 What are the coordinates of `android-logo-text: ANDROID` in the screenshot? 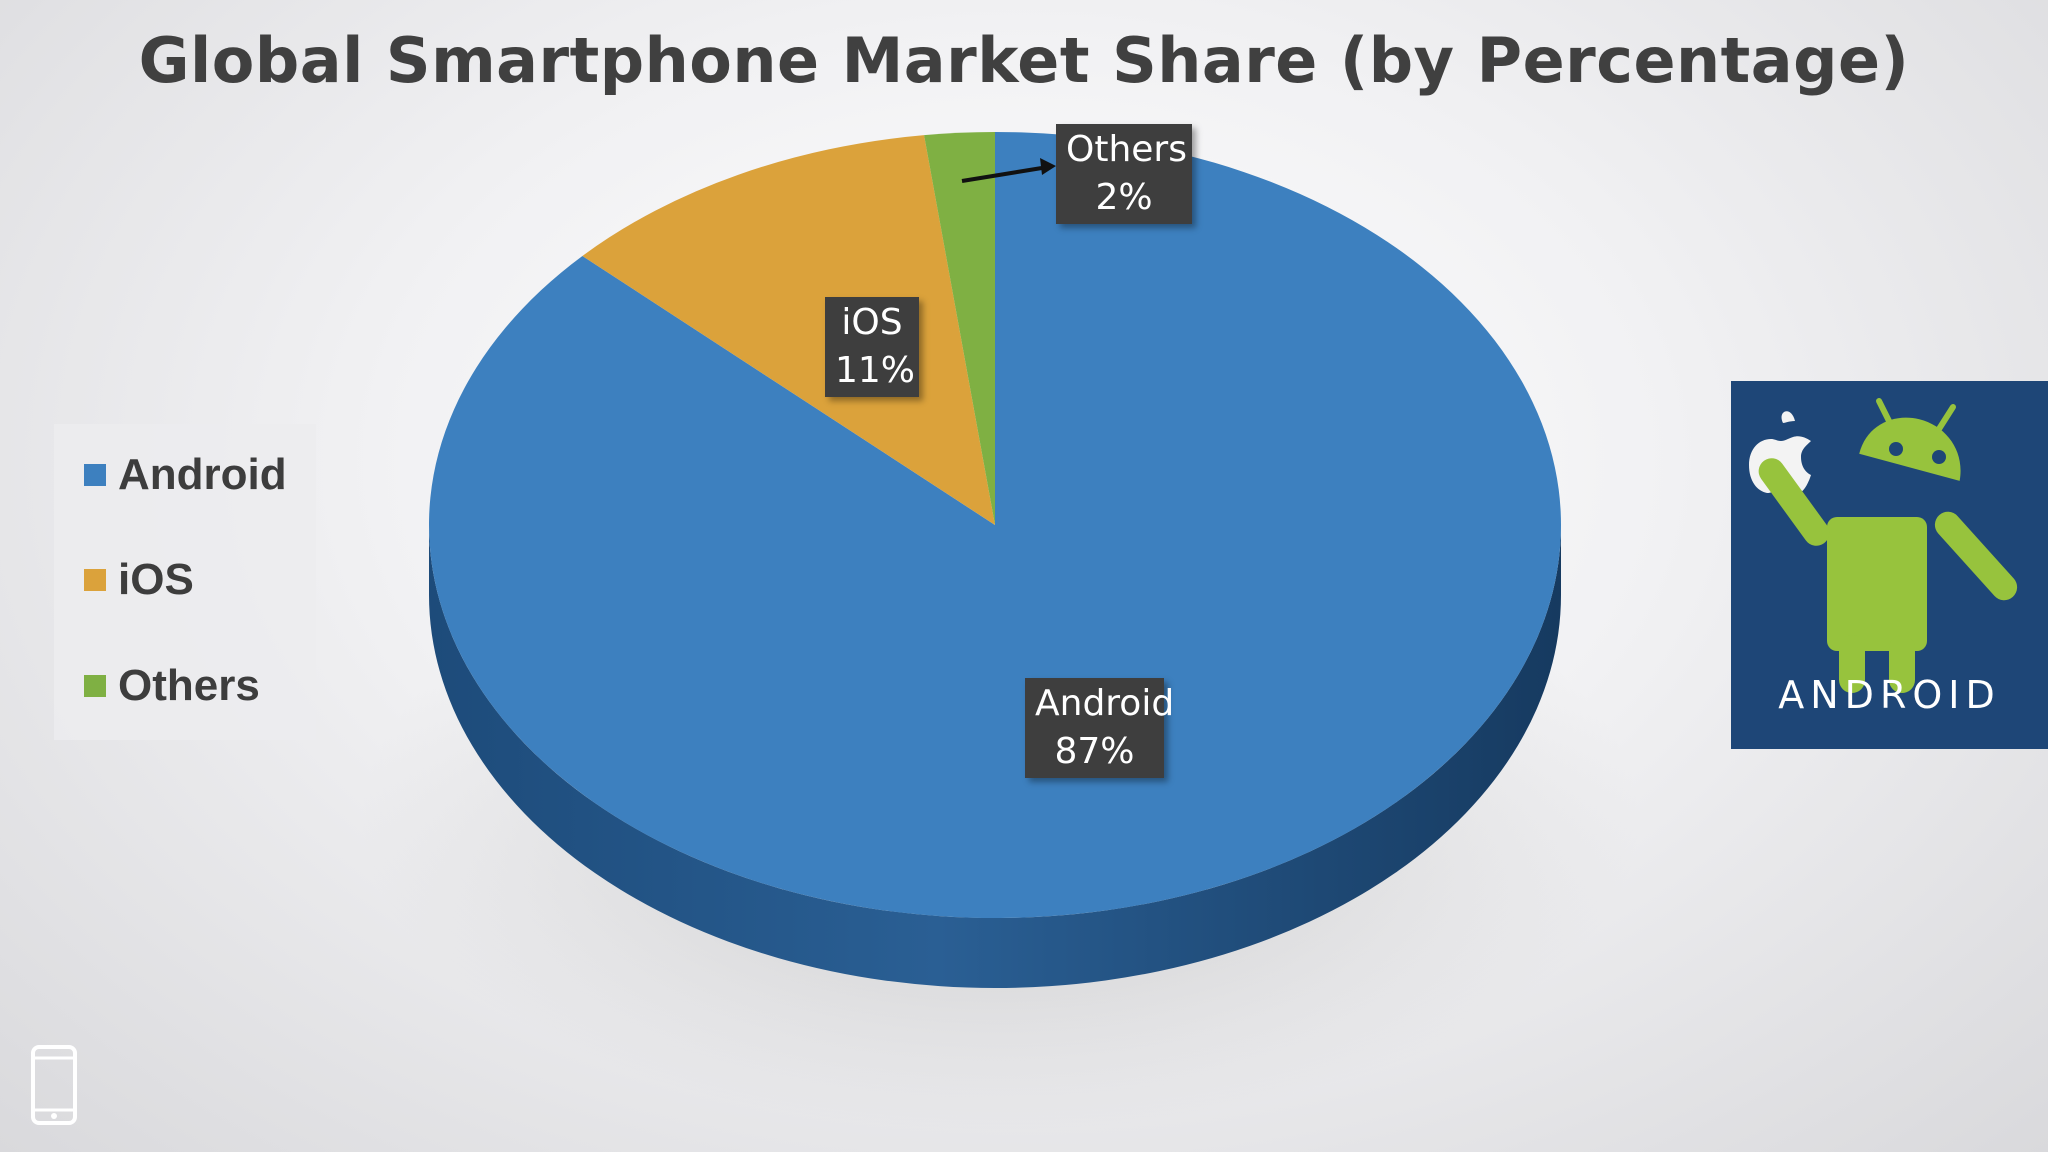 It's located at (1889, 695).